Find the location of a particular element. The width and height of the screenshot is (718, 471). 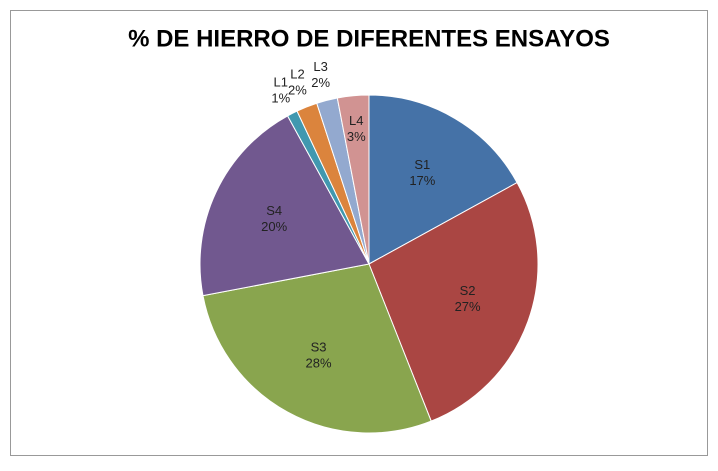

slice-value-label: 28% is located at coordinates (319, 362).